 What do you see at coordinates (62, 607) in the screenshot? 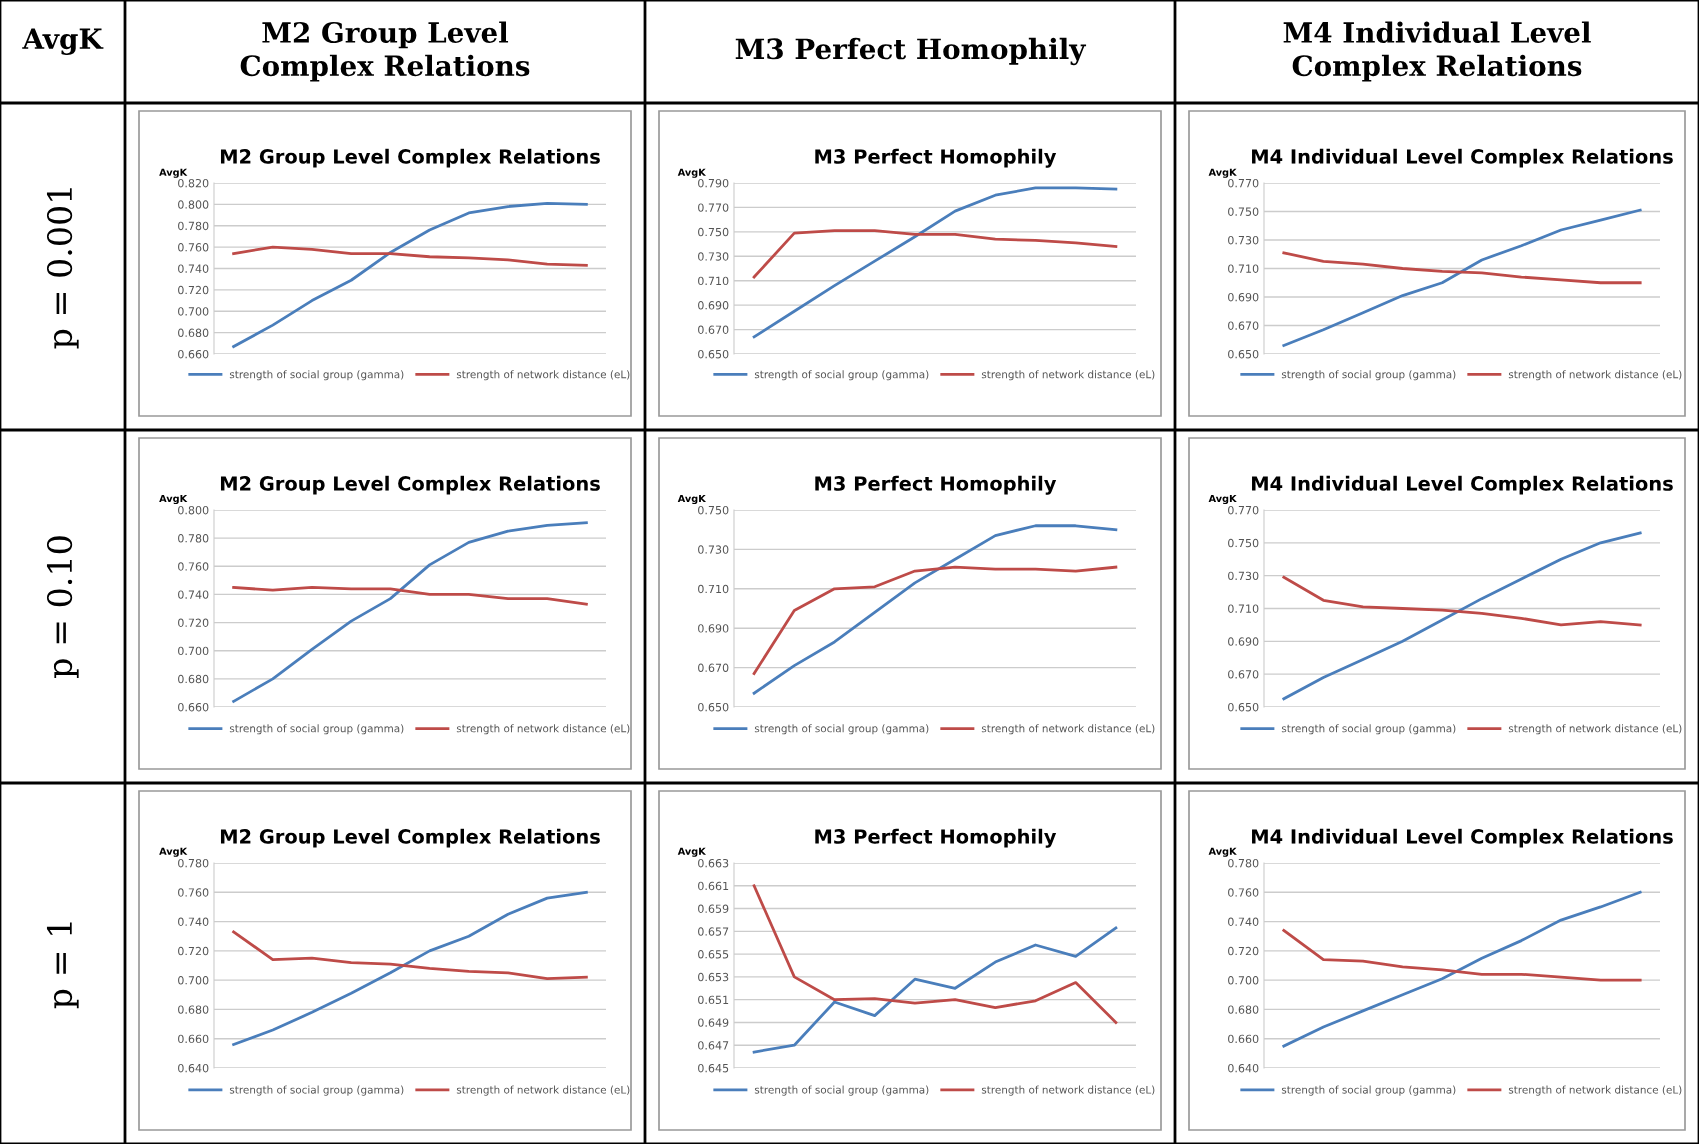
I see `text: p = 0.10` at bounding box center [62, 607].